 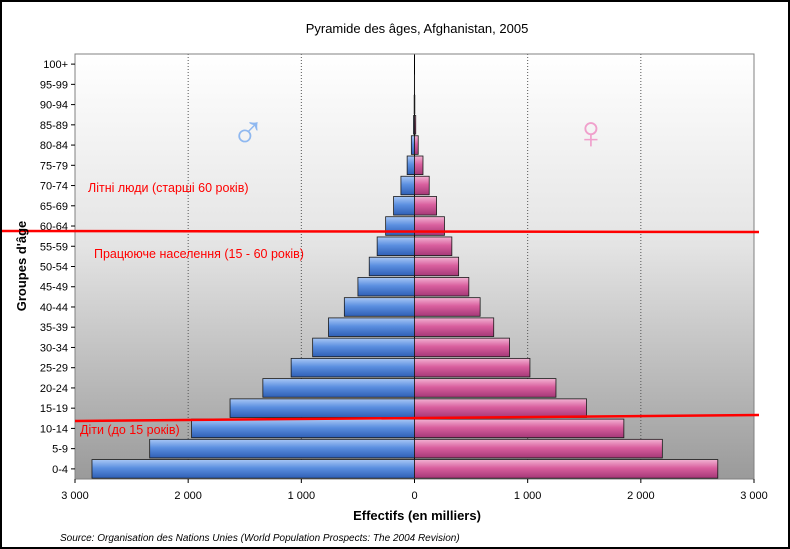 What do you see at coordinates (248, 132) in the screenshot?
I see `male-symbol-icon: ♂` at bounding box center [248, 132].